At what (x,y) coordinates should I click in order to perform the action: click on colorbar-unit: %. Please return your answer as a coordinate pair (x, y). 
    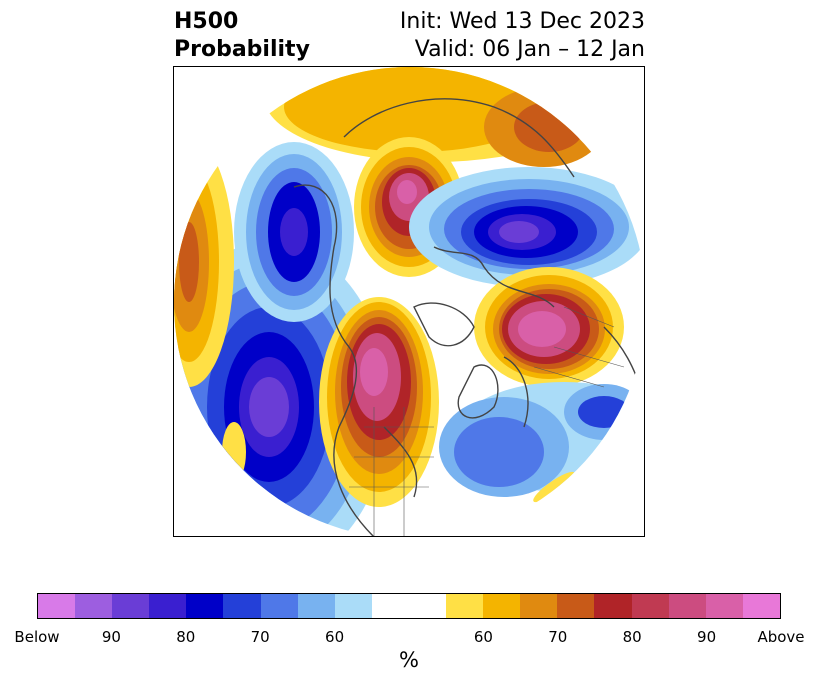
    Looking at the image, I should click on (409, 660).